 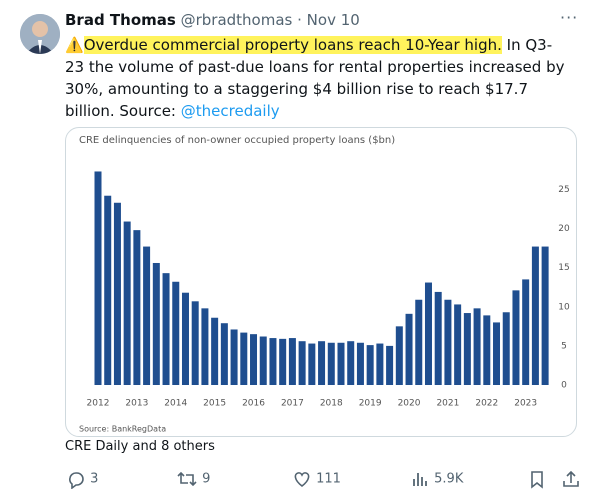 What do you see at coordinates (292, 404) in the screenshot?
I see `x-tick-label: 2017` at bounding box center [292, 404].